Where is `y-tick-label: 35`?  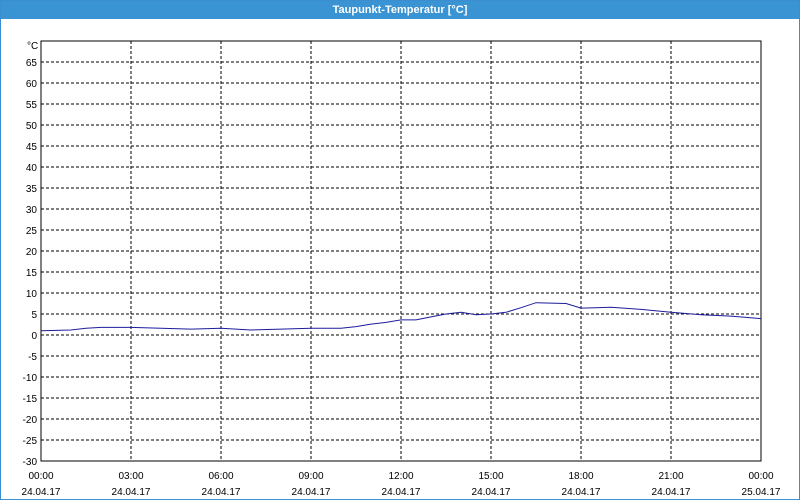
y-tick-label: 35 is located at coordinates (32, 189).